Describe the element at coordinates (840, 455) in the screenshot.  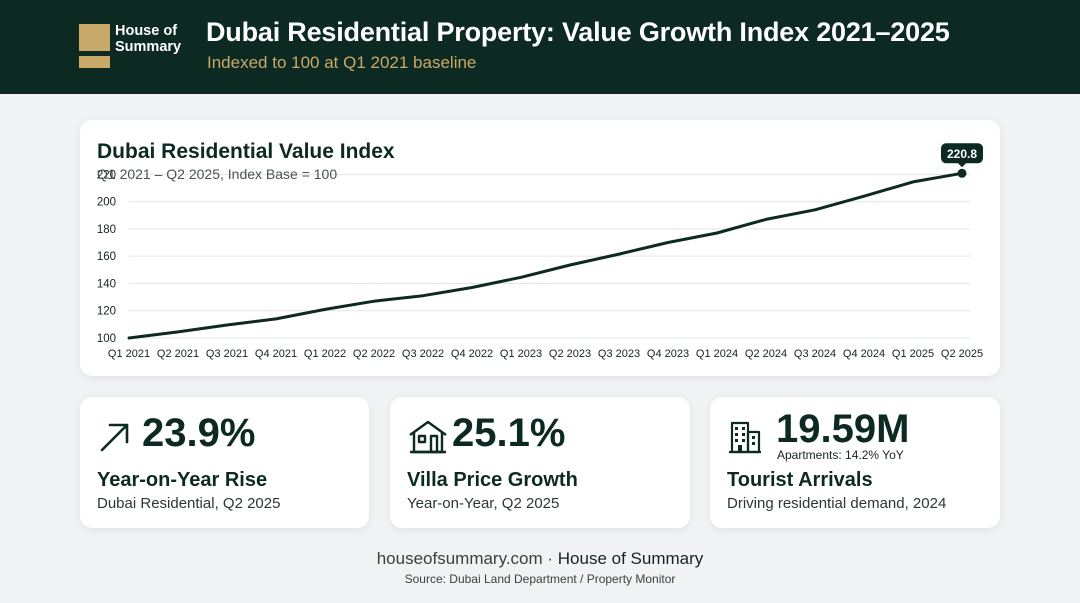
I see `kpi-note: Apartments: 14.2% YoY` at that location.